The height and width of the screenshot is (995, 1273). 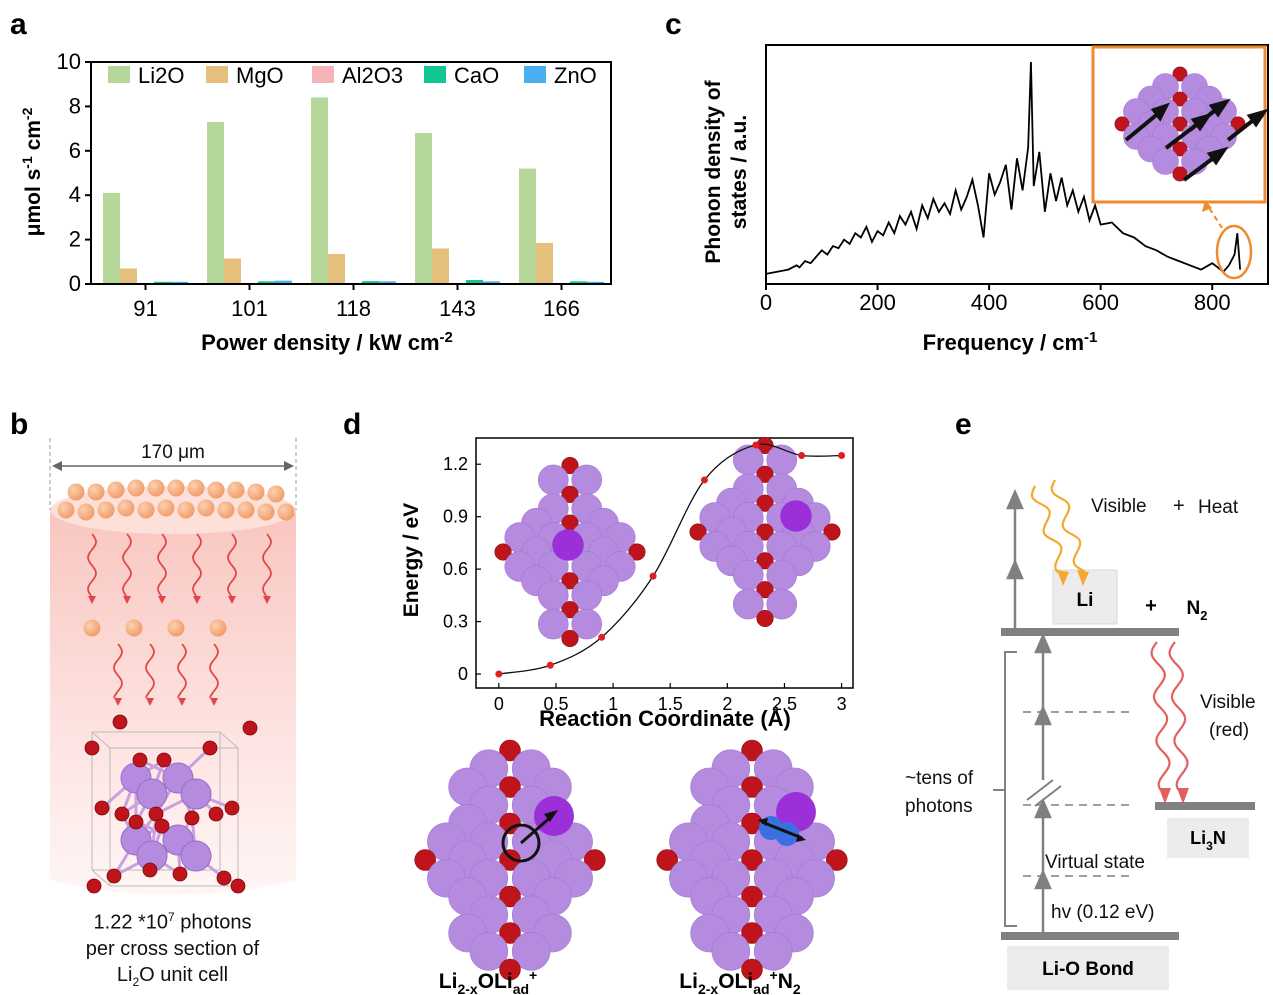 What do you see at coordinates (575, 75) in the screenshot?
I see `legend-label: ZnO` at bounding box center [575, 75].